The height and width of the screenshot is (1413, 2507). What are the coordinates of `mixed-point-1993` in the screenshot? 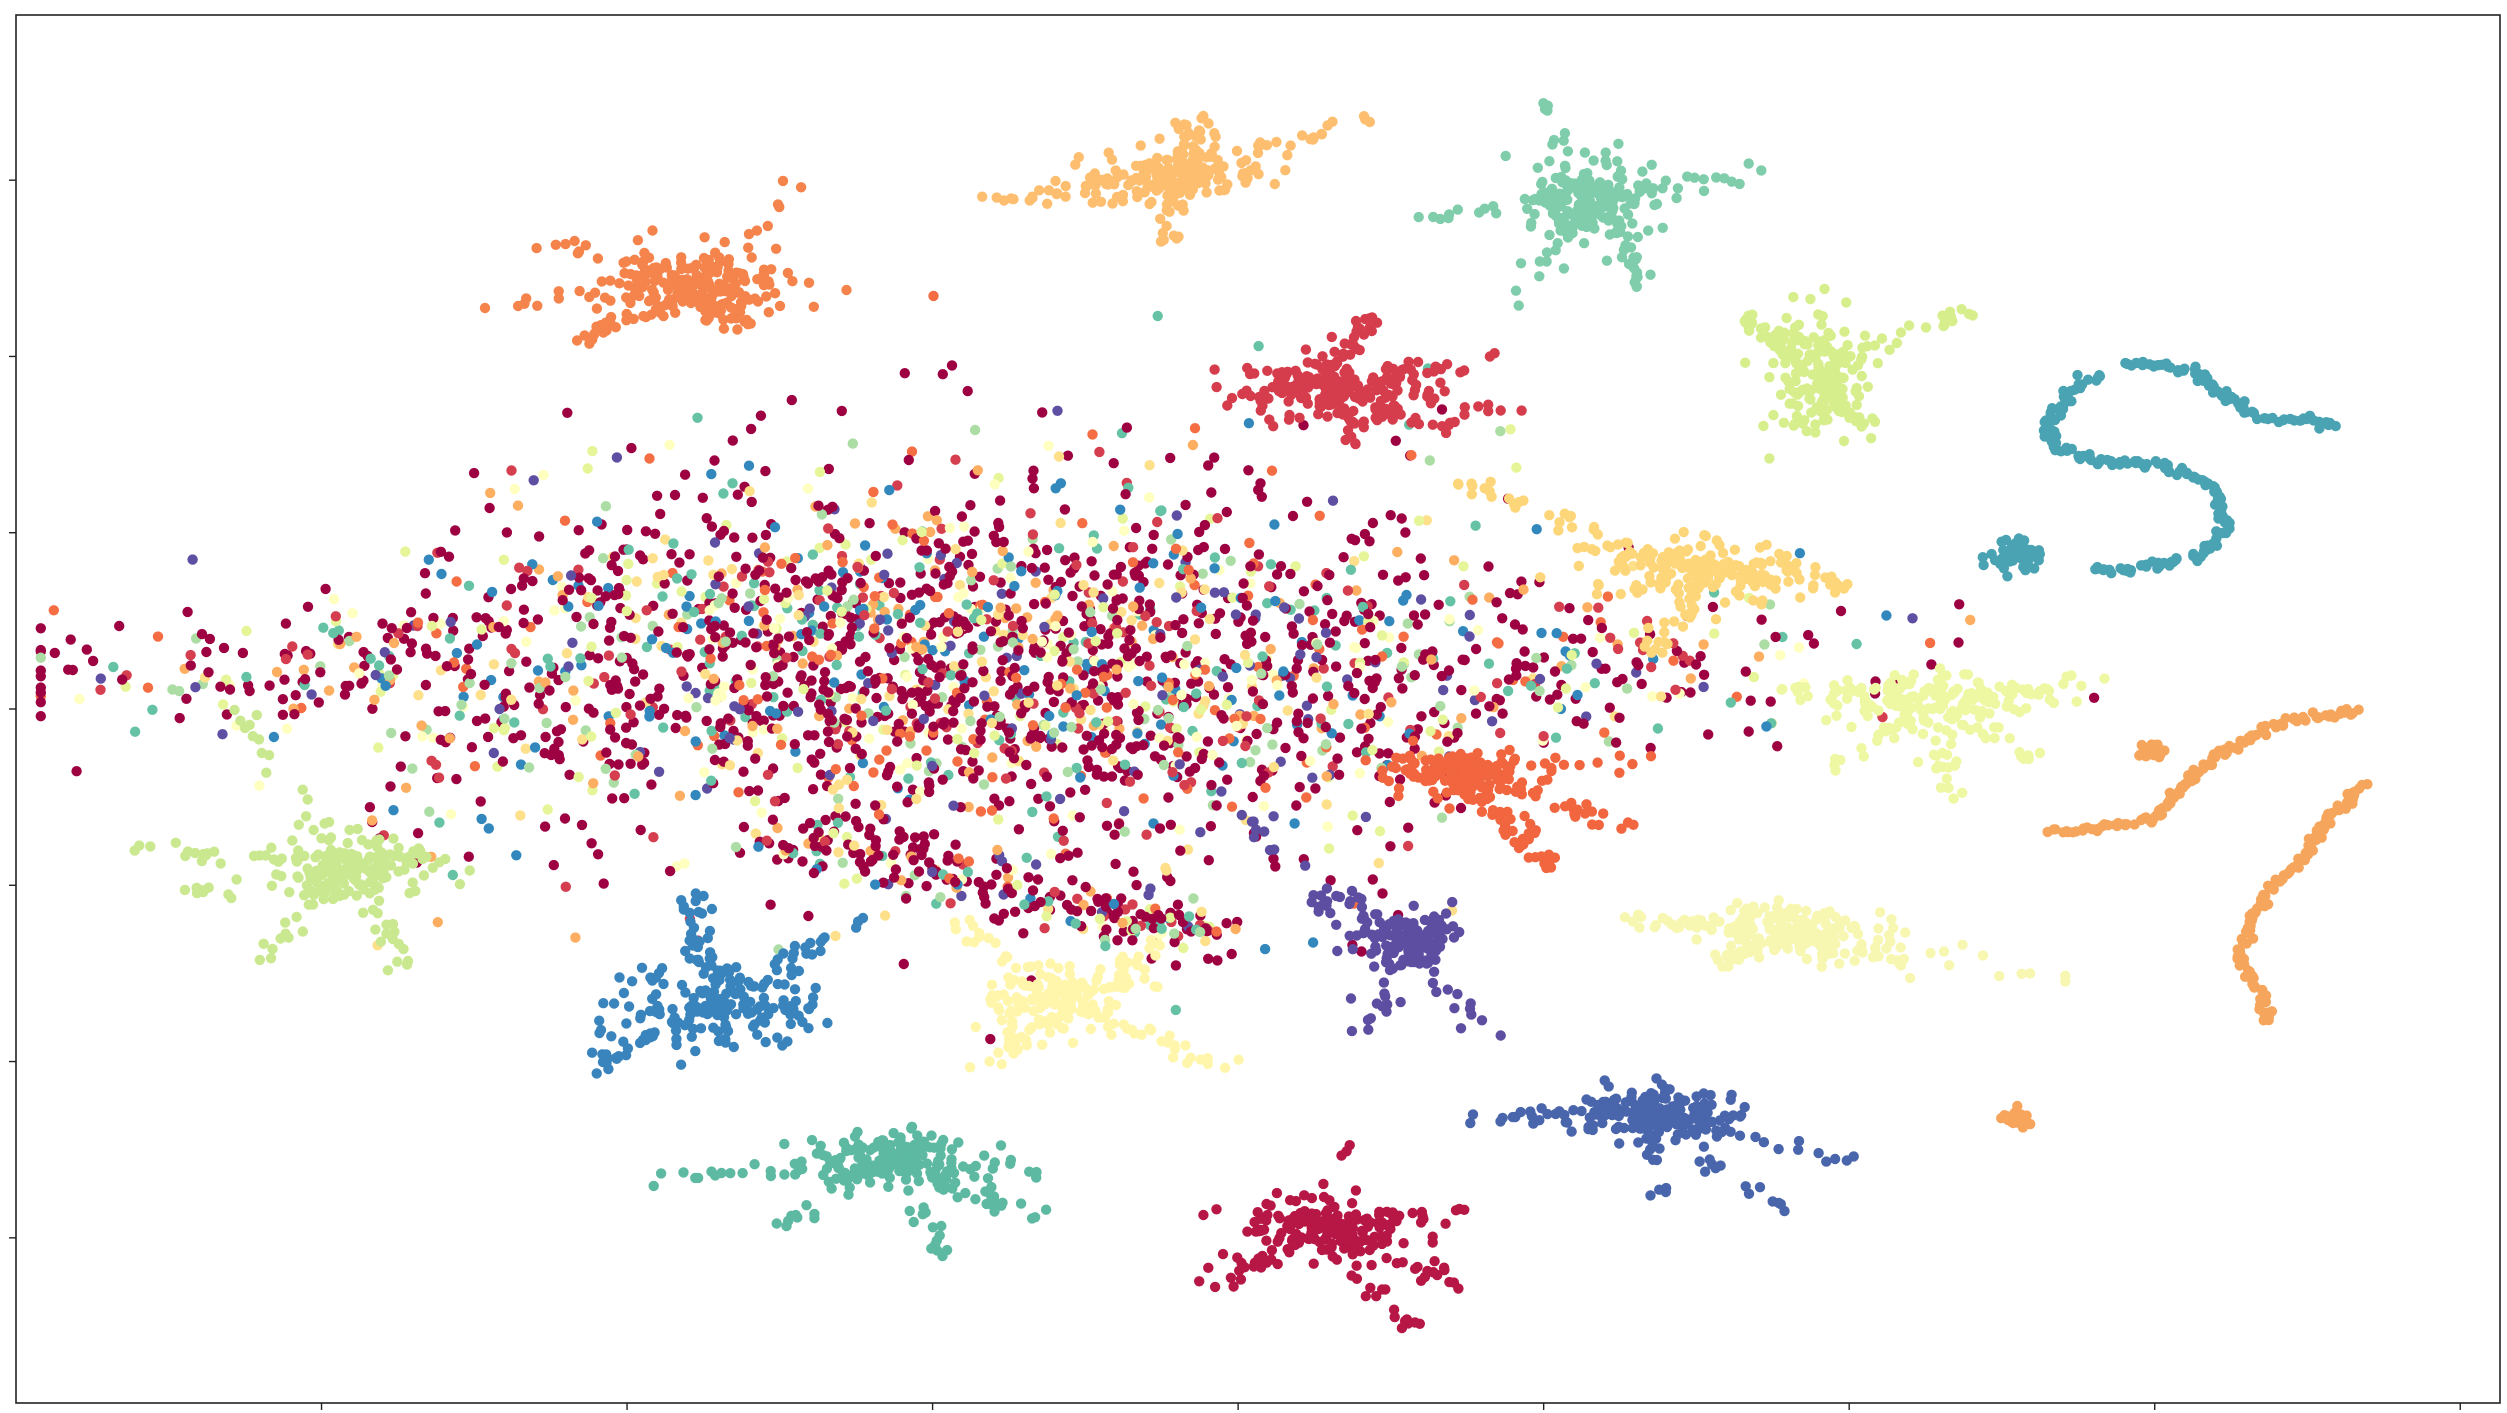 It's located at (669, 445).